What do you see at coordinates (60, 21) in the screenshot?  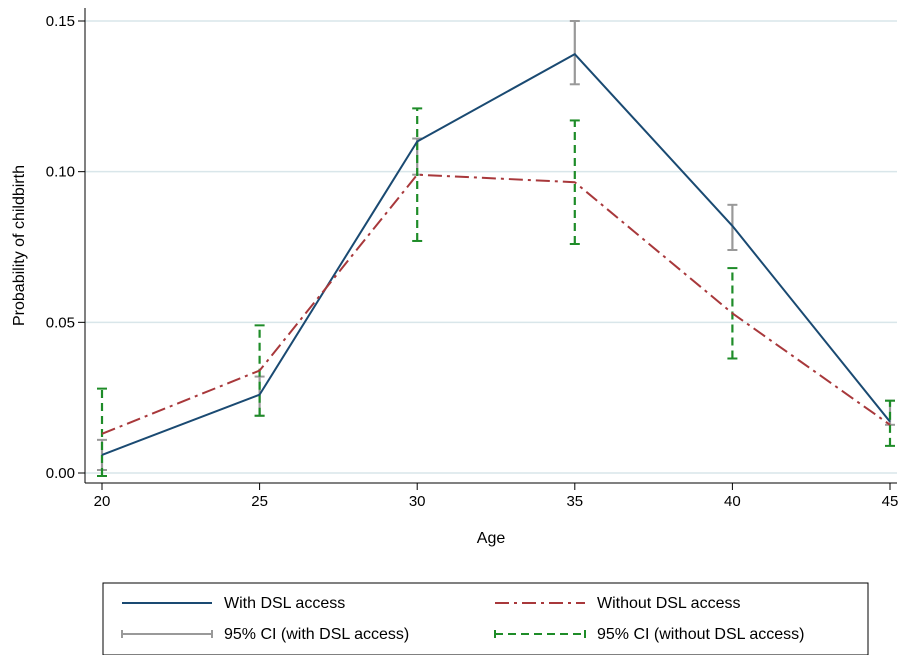 I see `y-tick-label: 0.15` at bounding box center [60, 21].